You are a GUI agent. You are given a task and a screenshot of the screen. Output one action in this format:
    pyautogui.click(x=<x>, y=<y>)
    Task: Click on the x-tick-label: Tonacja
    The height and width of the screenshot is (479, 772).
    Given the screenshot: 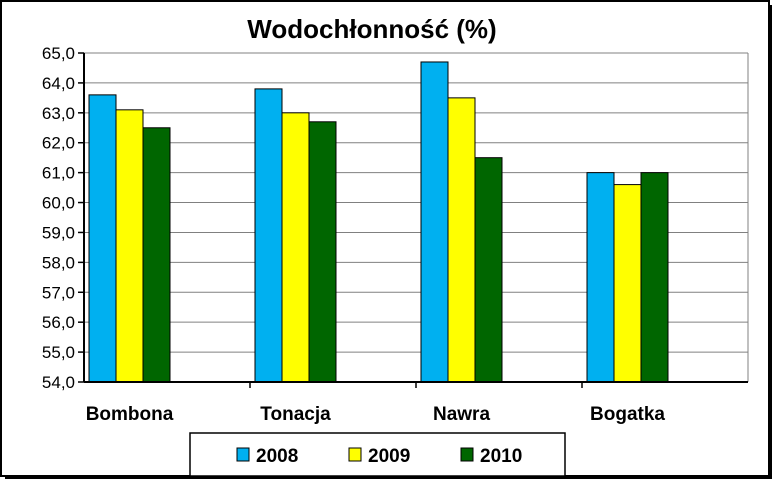 What is the action you would take?
    pyautogui.click(x=295, y=414)
    